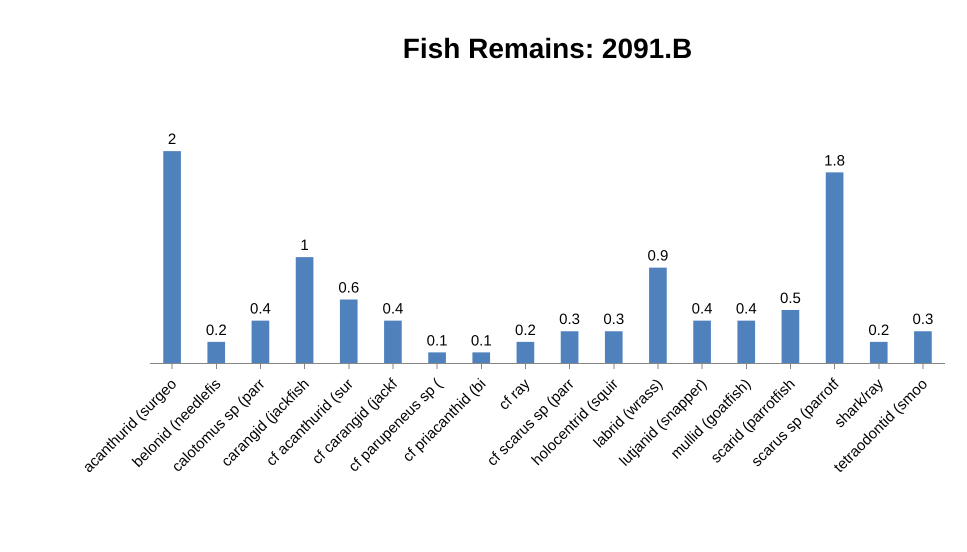 Image resolution: width=967 pixels, height=552 pixels. What do you see at coordinates (515, 394) in the screenshot?
I see `x-tick-label: cf ray` at bounding box center [515, 394].